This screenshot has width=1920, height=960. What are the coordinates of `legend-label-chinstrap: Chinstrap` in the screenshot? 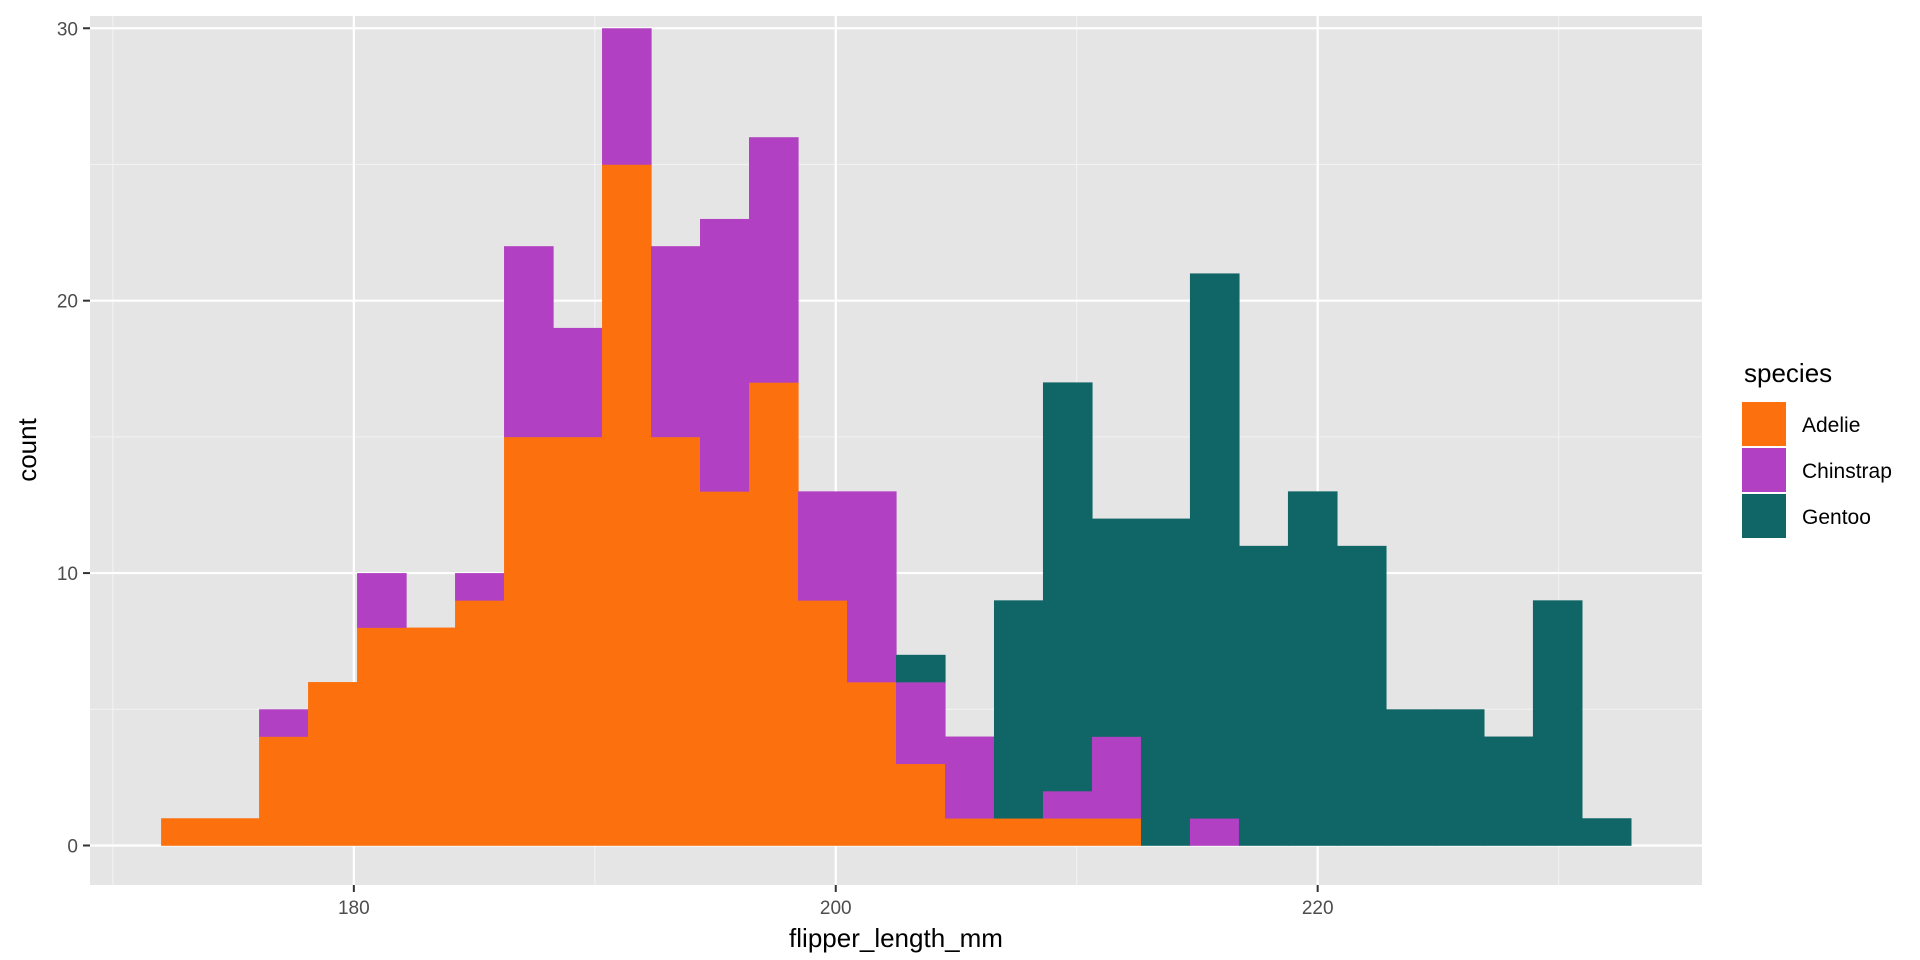 It's located at (1847, 471).